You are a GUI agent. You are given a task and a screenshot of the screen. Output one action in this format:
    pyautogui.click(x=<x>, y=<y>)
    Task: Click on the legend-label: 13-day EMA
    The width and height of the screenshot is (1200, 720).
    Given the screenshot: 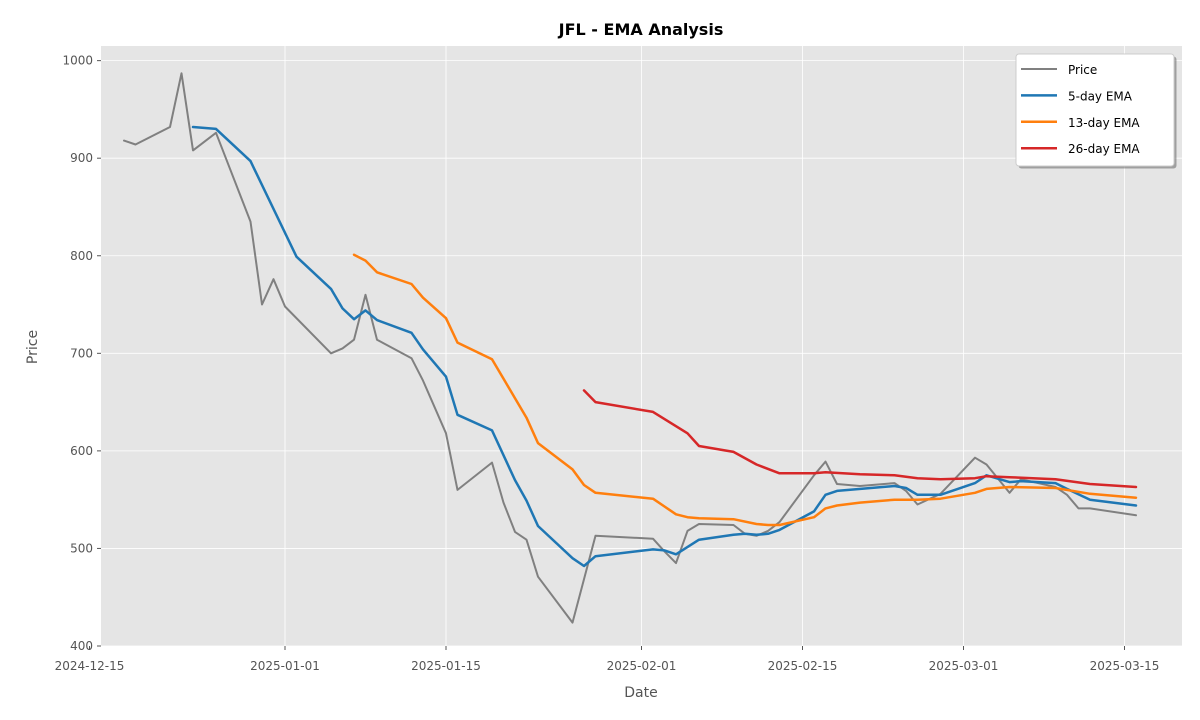 What is the action you would take?
    pyautogui.click(x=1104, y=123)
    